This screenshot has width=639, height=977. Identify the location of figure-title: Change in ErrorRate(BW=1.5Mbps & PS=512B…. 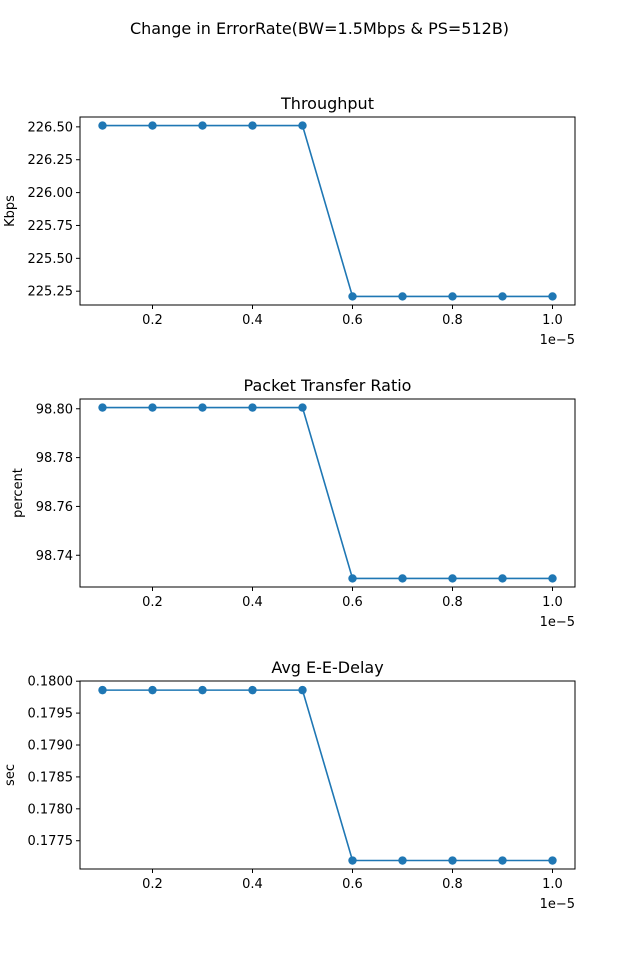
(319, 28).